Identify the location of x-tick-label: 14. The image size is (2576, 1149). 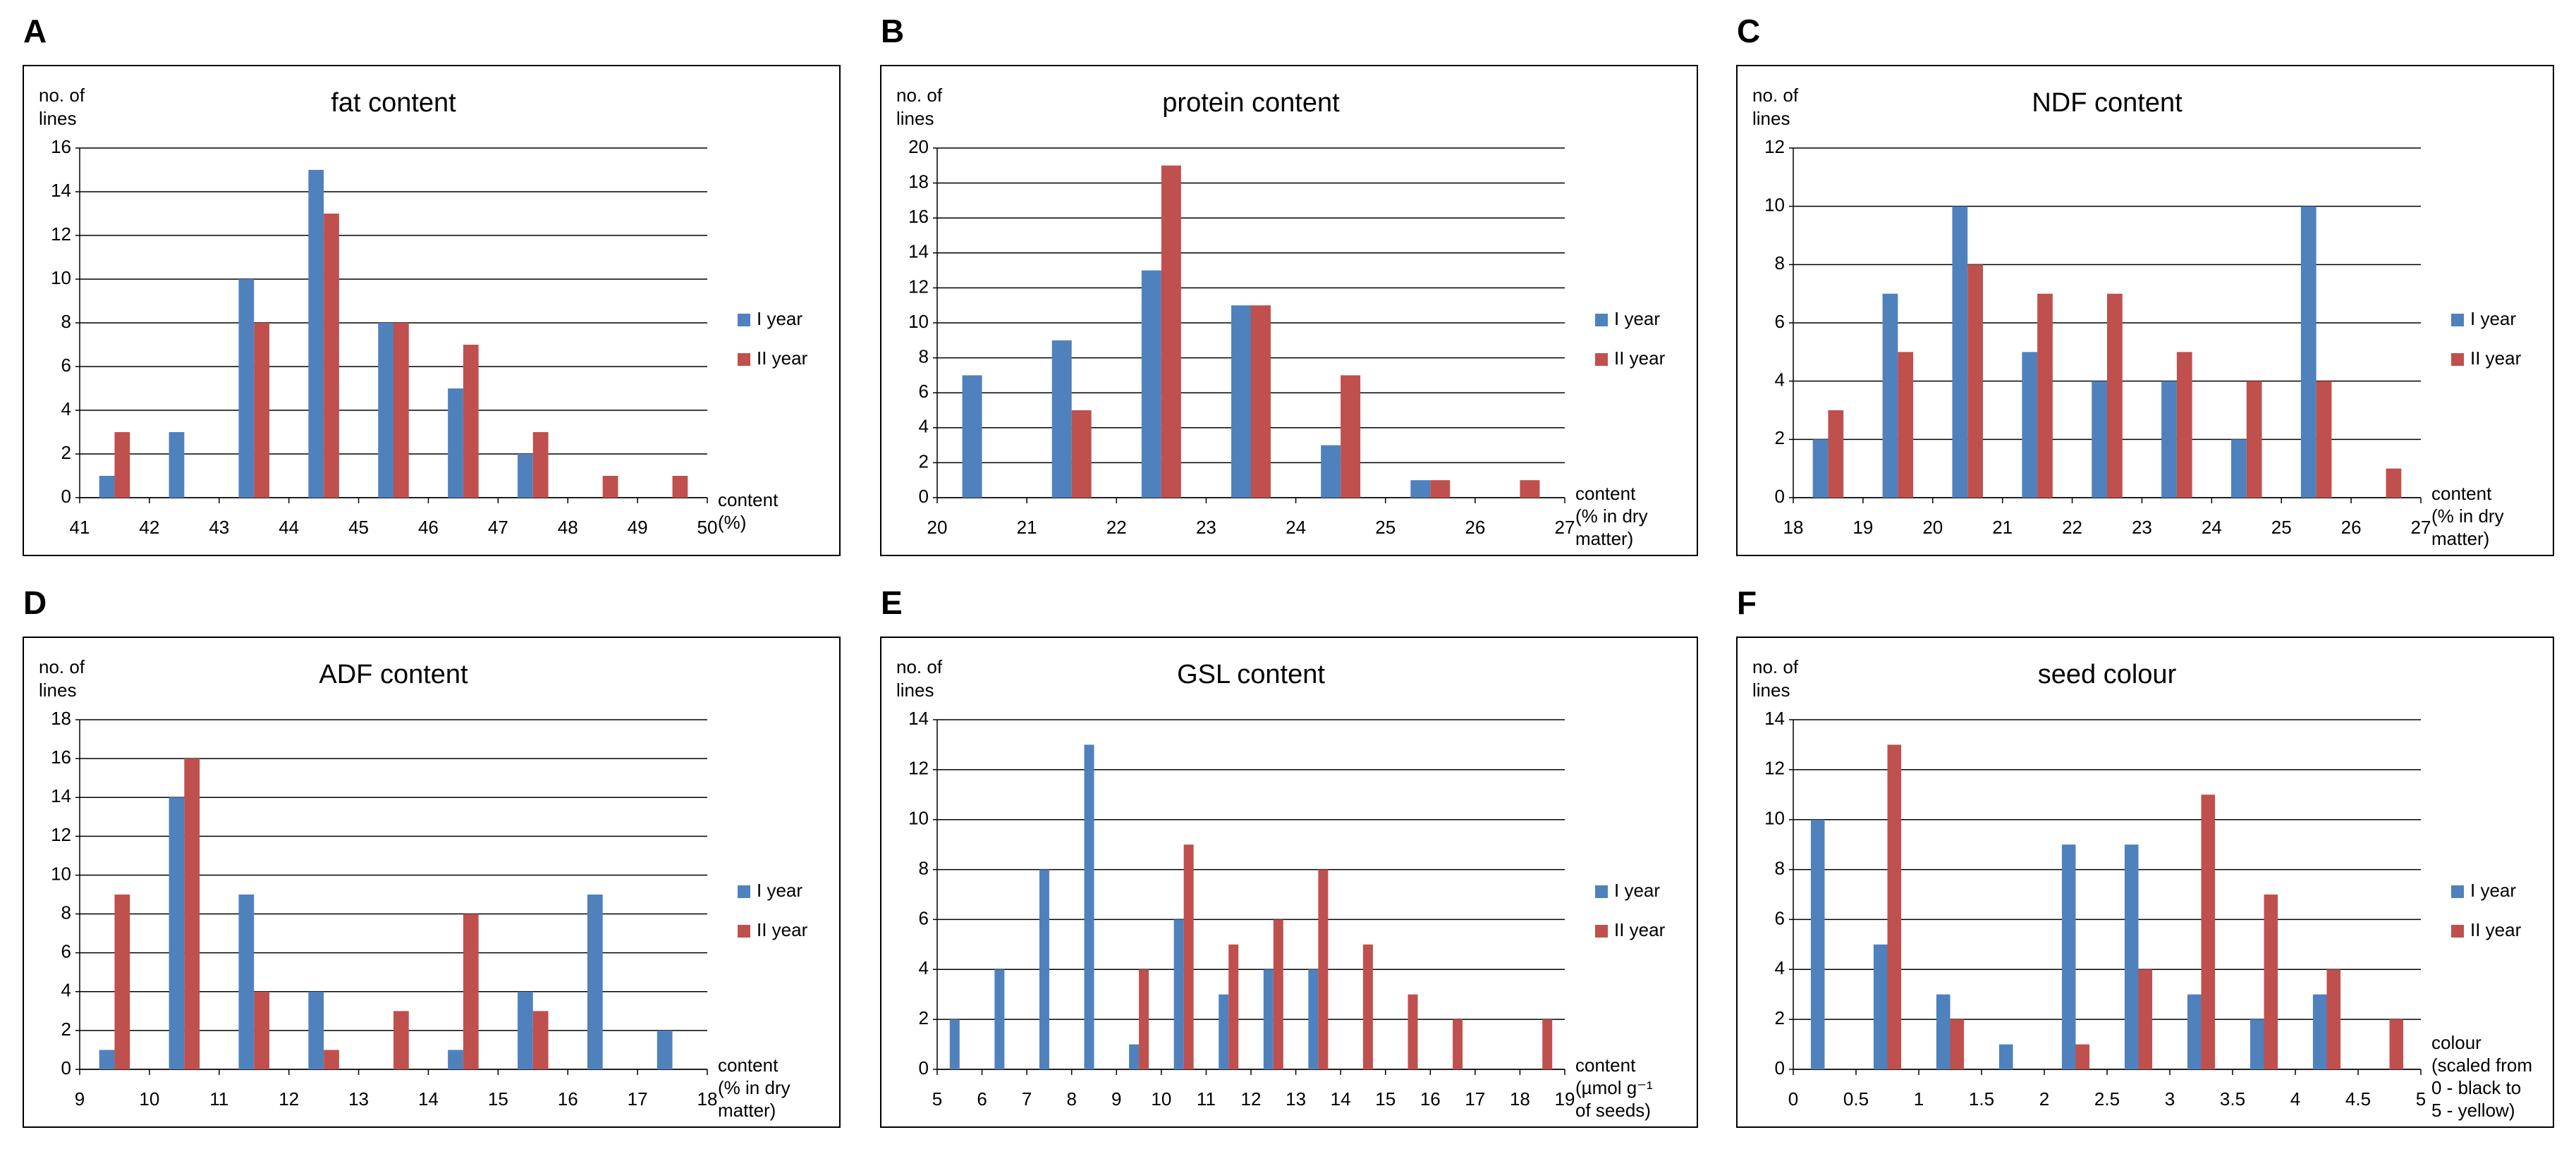
(429, 1099).